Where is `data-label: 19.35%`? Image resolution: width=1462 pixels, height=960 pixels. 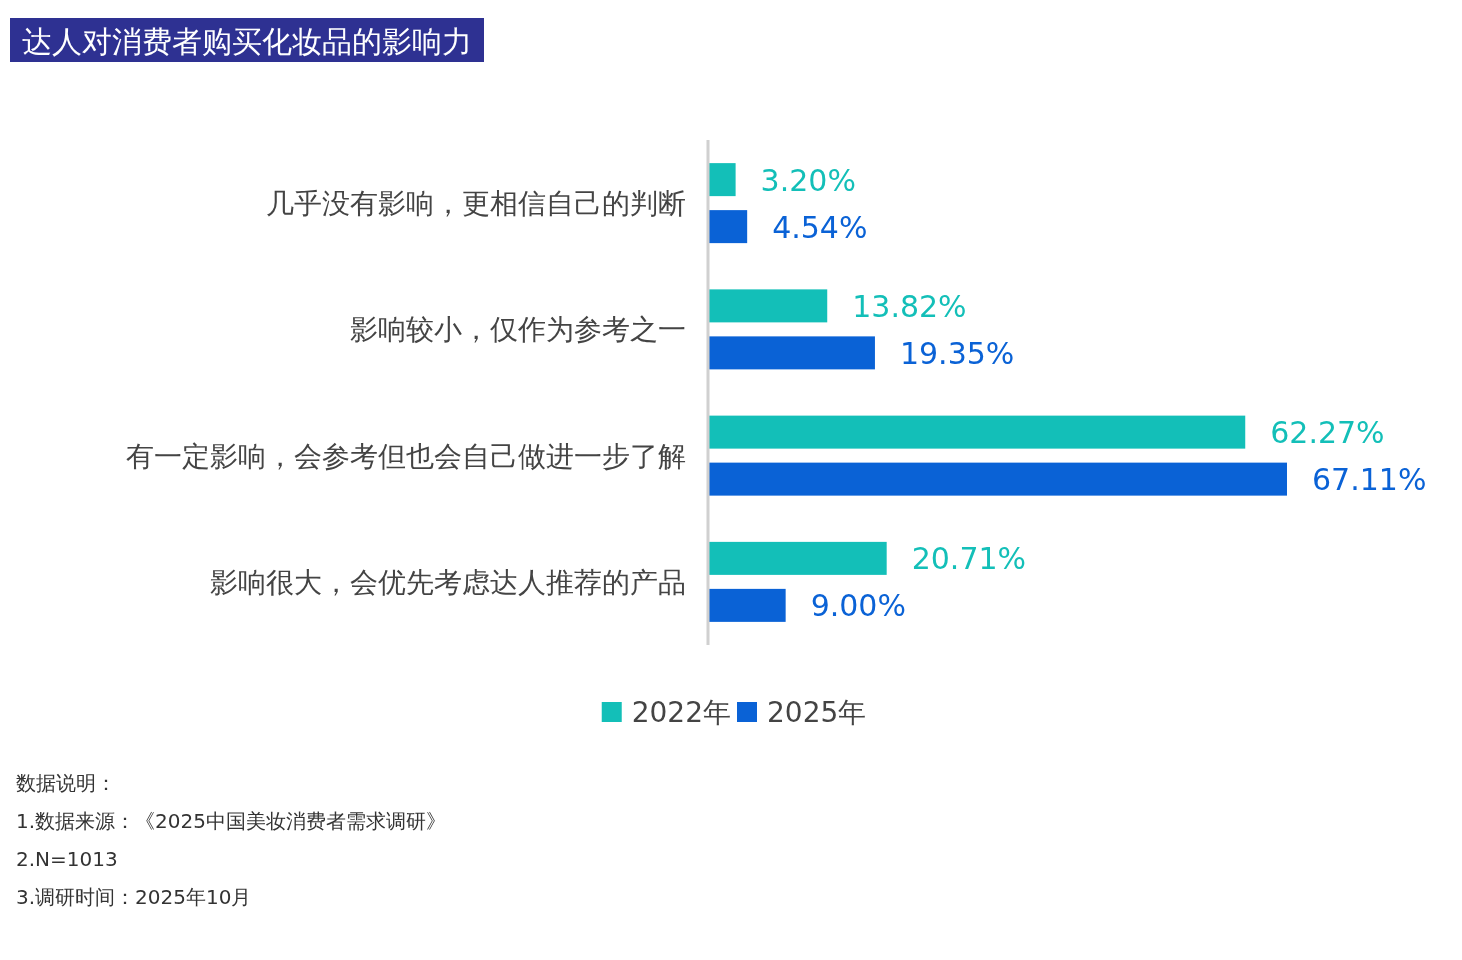
data-label: 19.35% is located at coordinates (957, 353).